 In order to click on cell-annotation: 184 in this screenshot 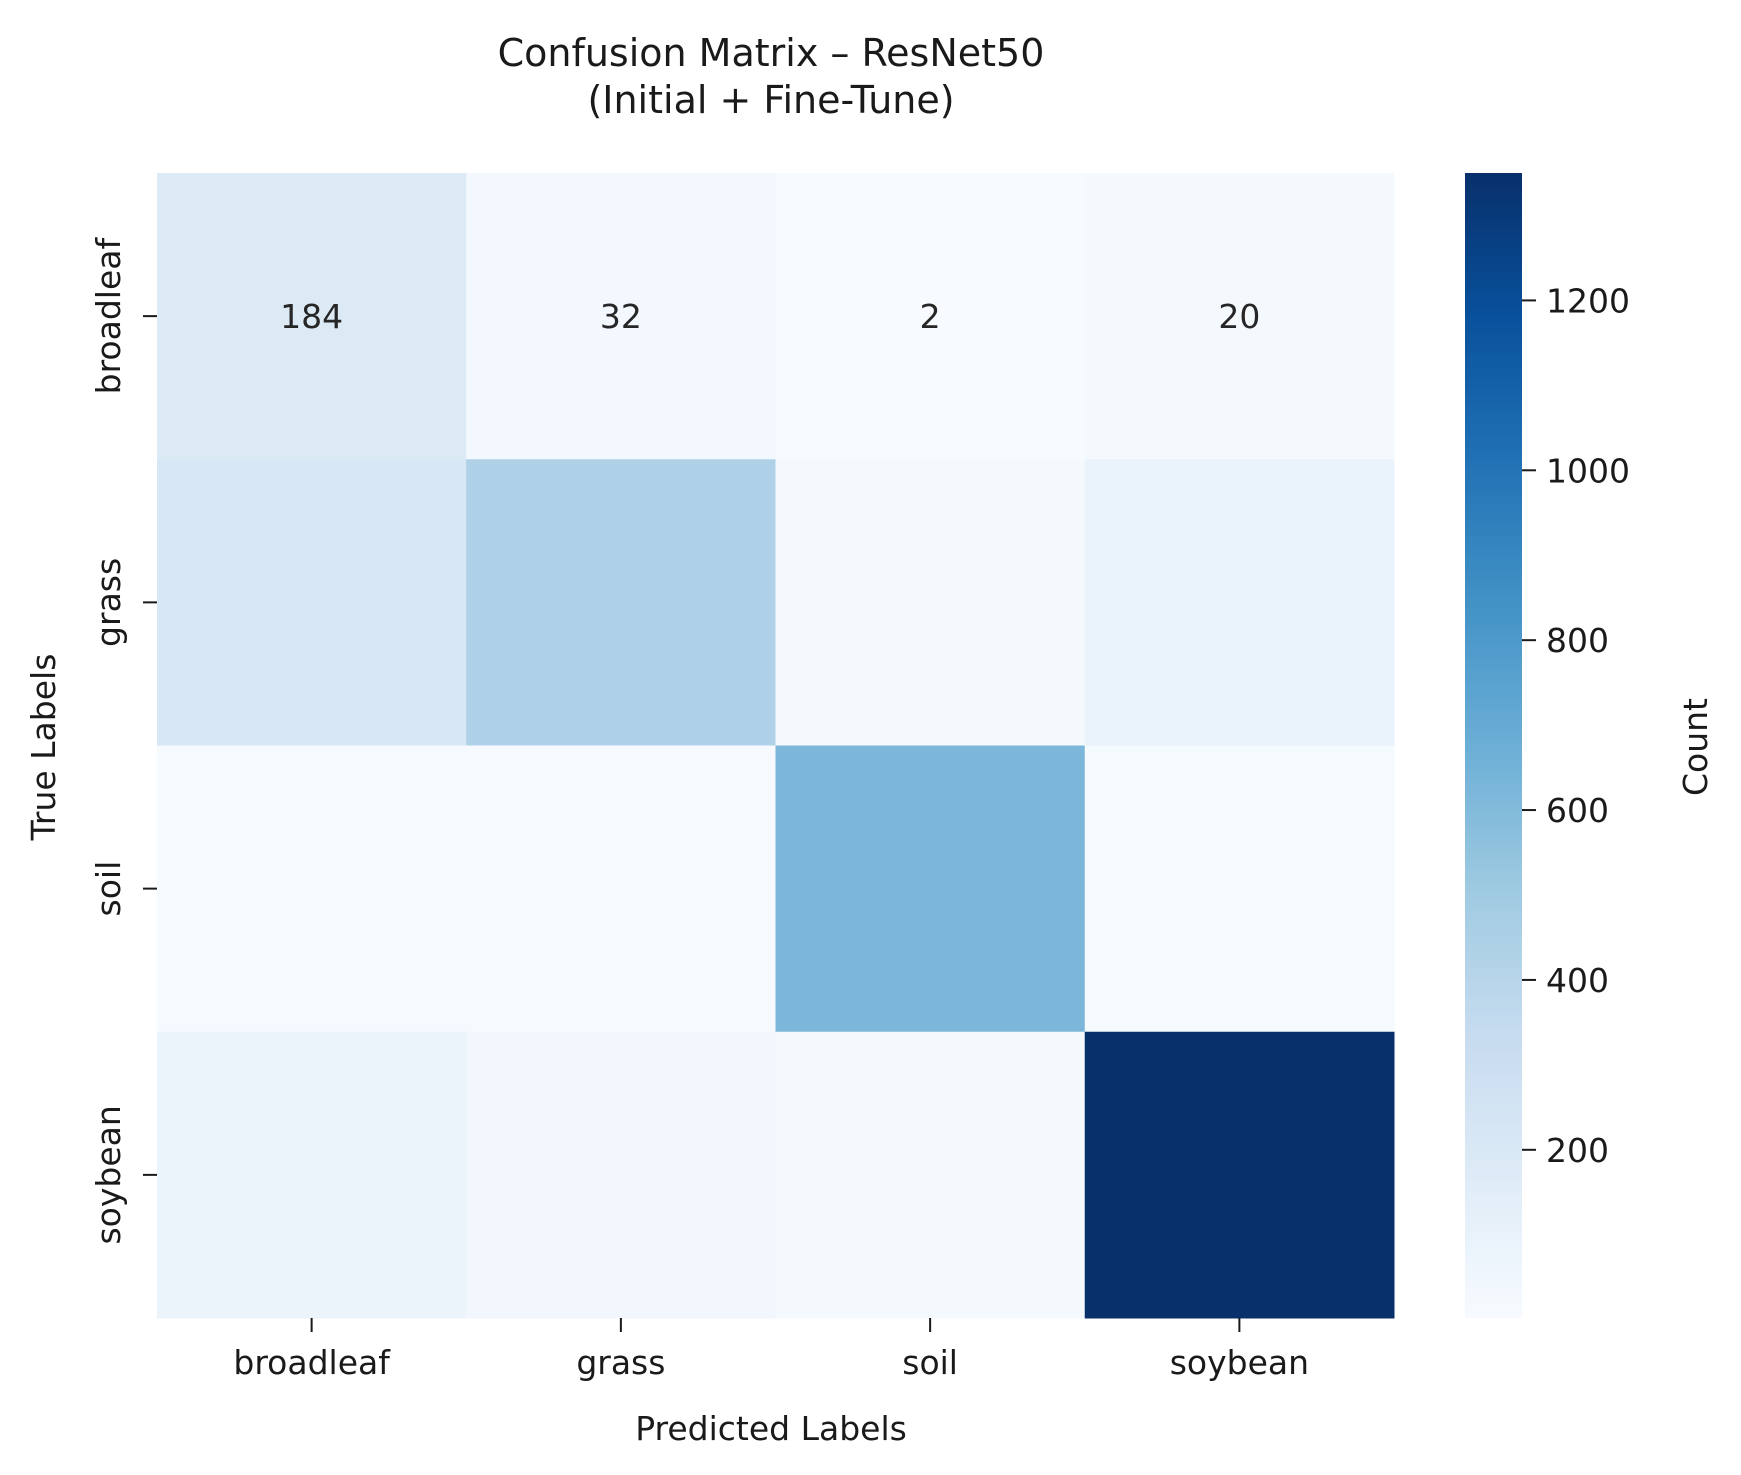, I will do `click(311, 316)`.